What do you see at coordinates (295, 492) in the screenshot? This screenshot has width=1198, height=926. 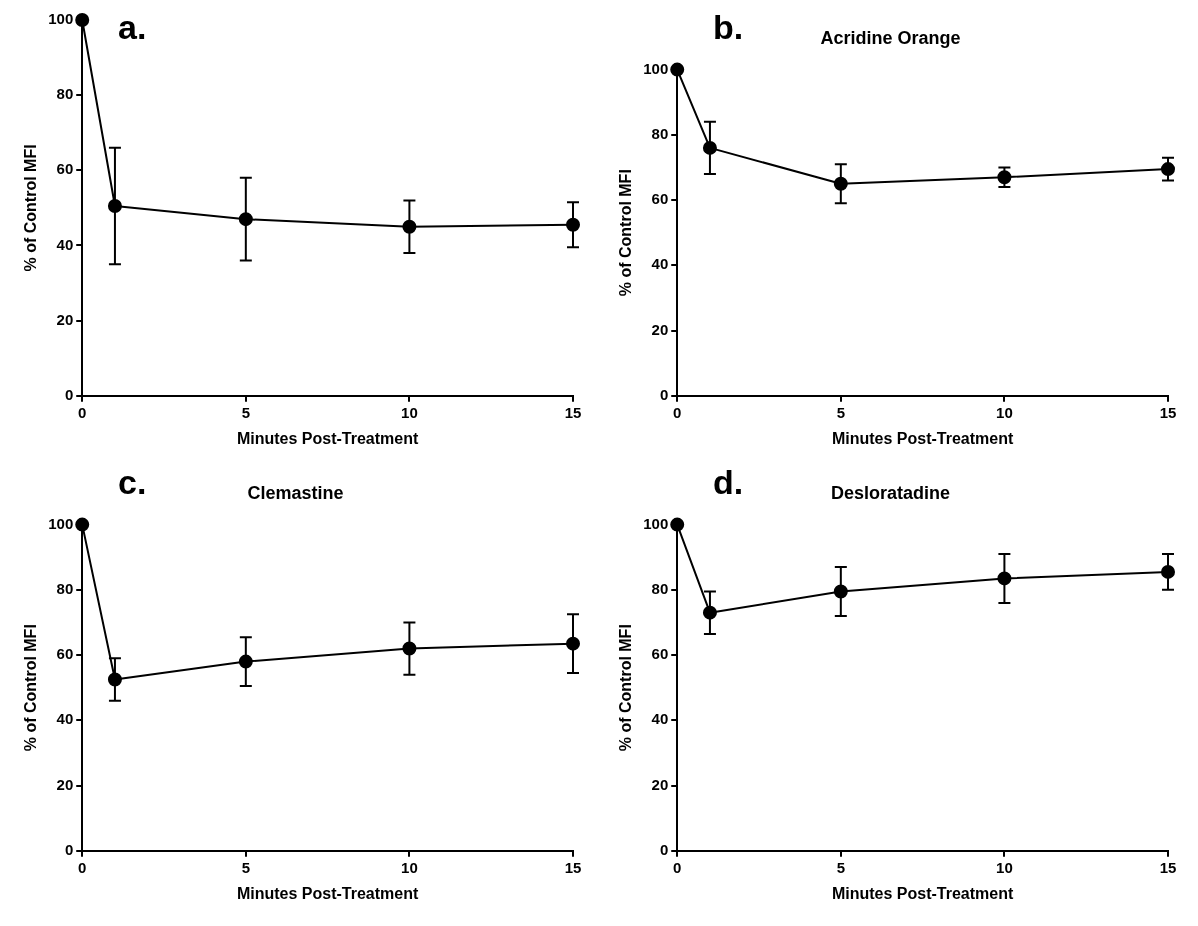 I see `chart-title: Clemastine` at bounding box center [295, 492].